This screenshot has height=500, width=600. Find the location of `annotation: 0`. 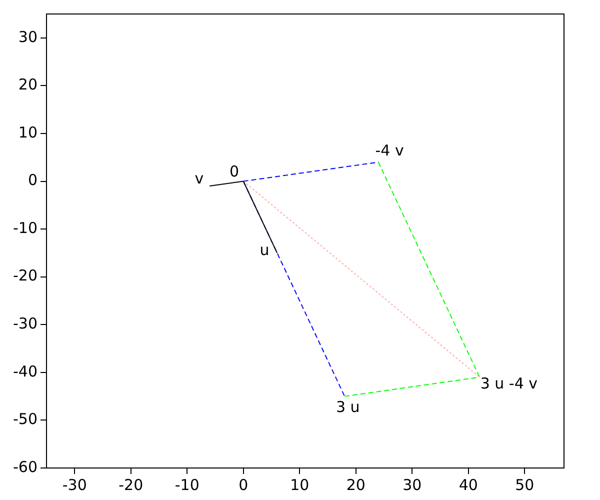

annotation: 0 is located at coordinates (235, 171).